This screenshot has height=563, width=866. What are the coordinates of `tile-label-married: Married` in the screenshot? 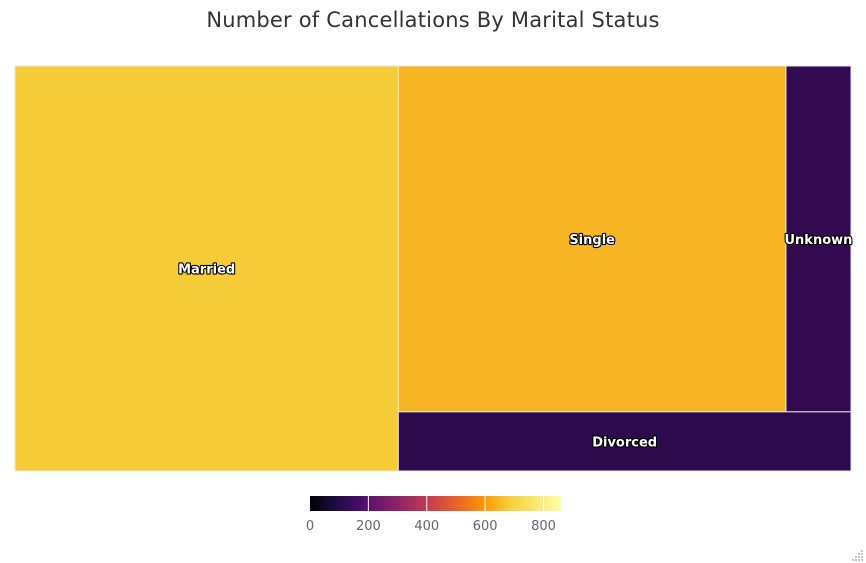 It's located at (206, 270).